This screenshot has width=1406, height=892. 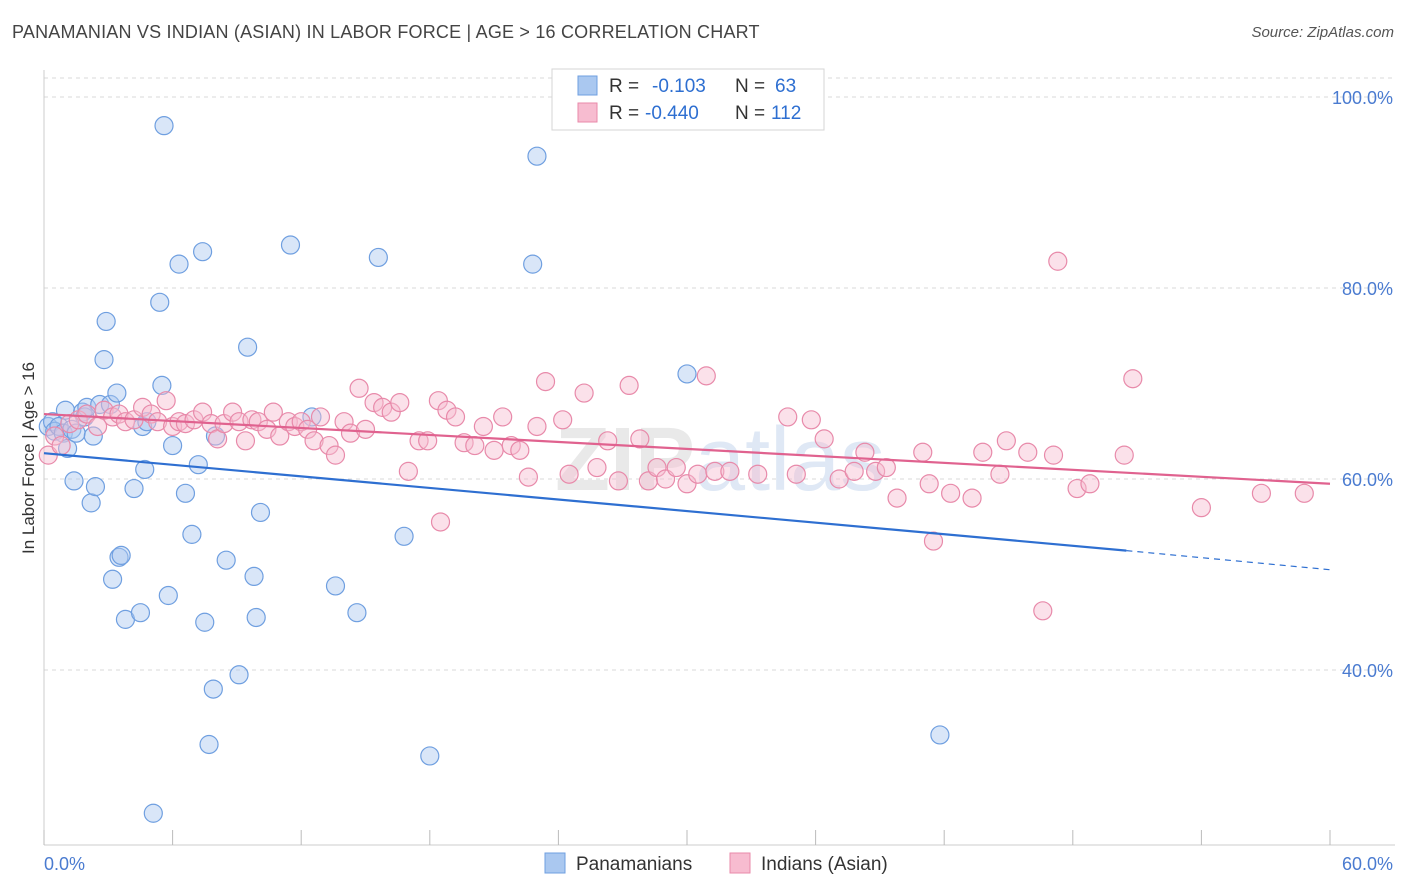 What do you see at coordinates (1367, 289) in the screenshot?
I see `y-tick-label: 80.0%` at bounding box center [1367, 289].